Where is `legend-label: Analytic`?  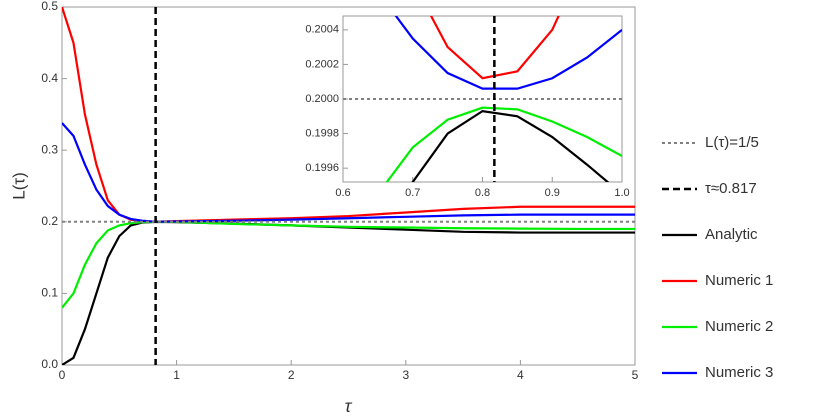
legend-label: Analytic is located at coordinates (731, 234).